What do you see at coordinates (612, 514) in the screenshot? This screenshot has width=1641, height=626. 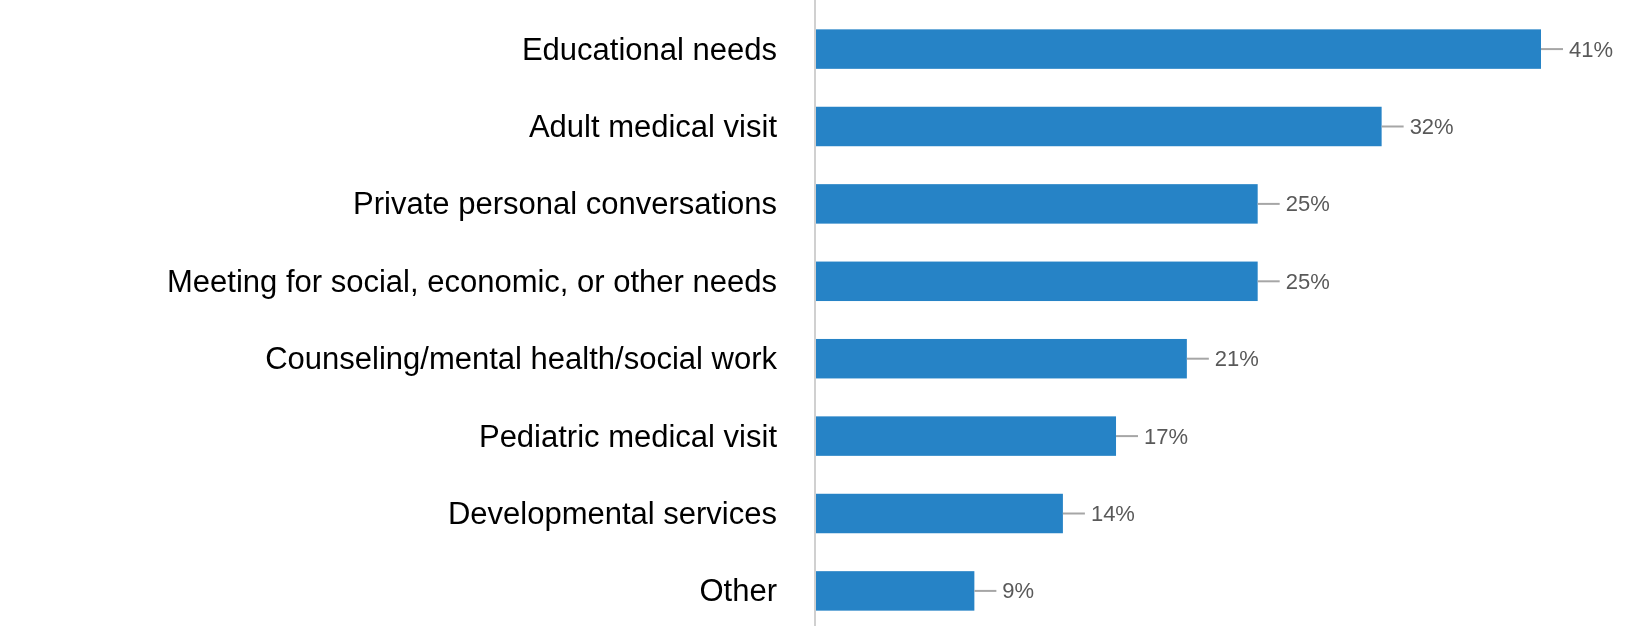 I see `y-tick-label: Developmental services` at bounding box center [612, 514].